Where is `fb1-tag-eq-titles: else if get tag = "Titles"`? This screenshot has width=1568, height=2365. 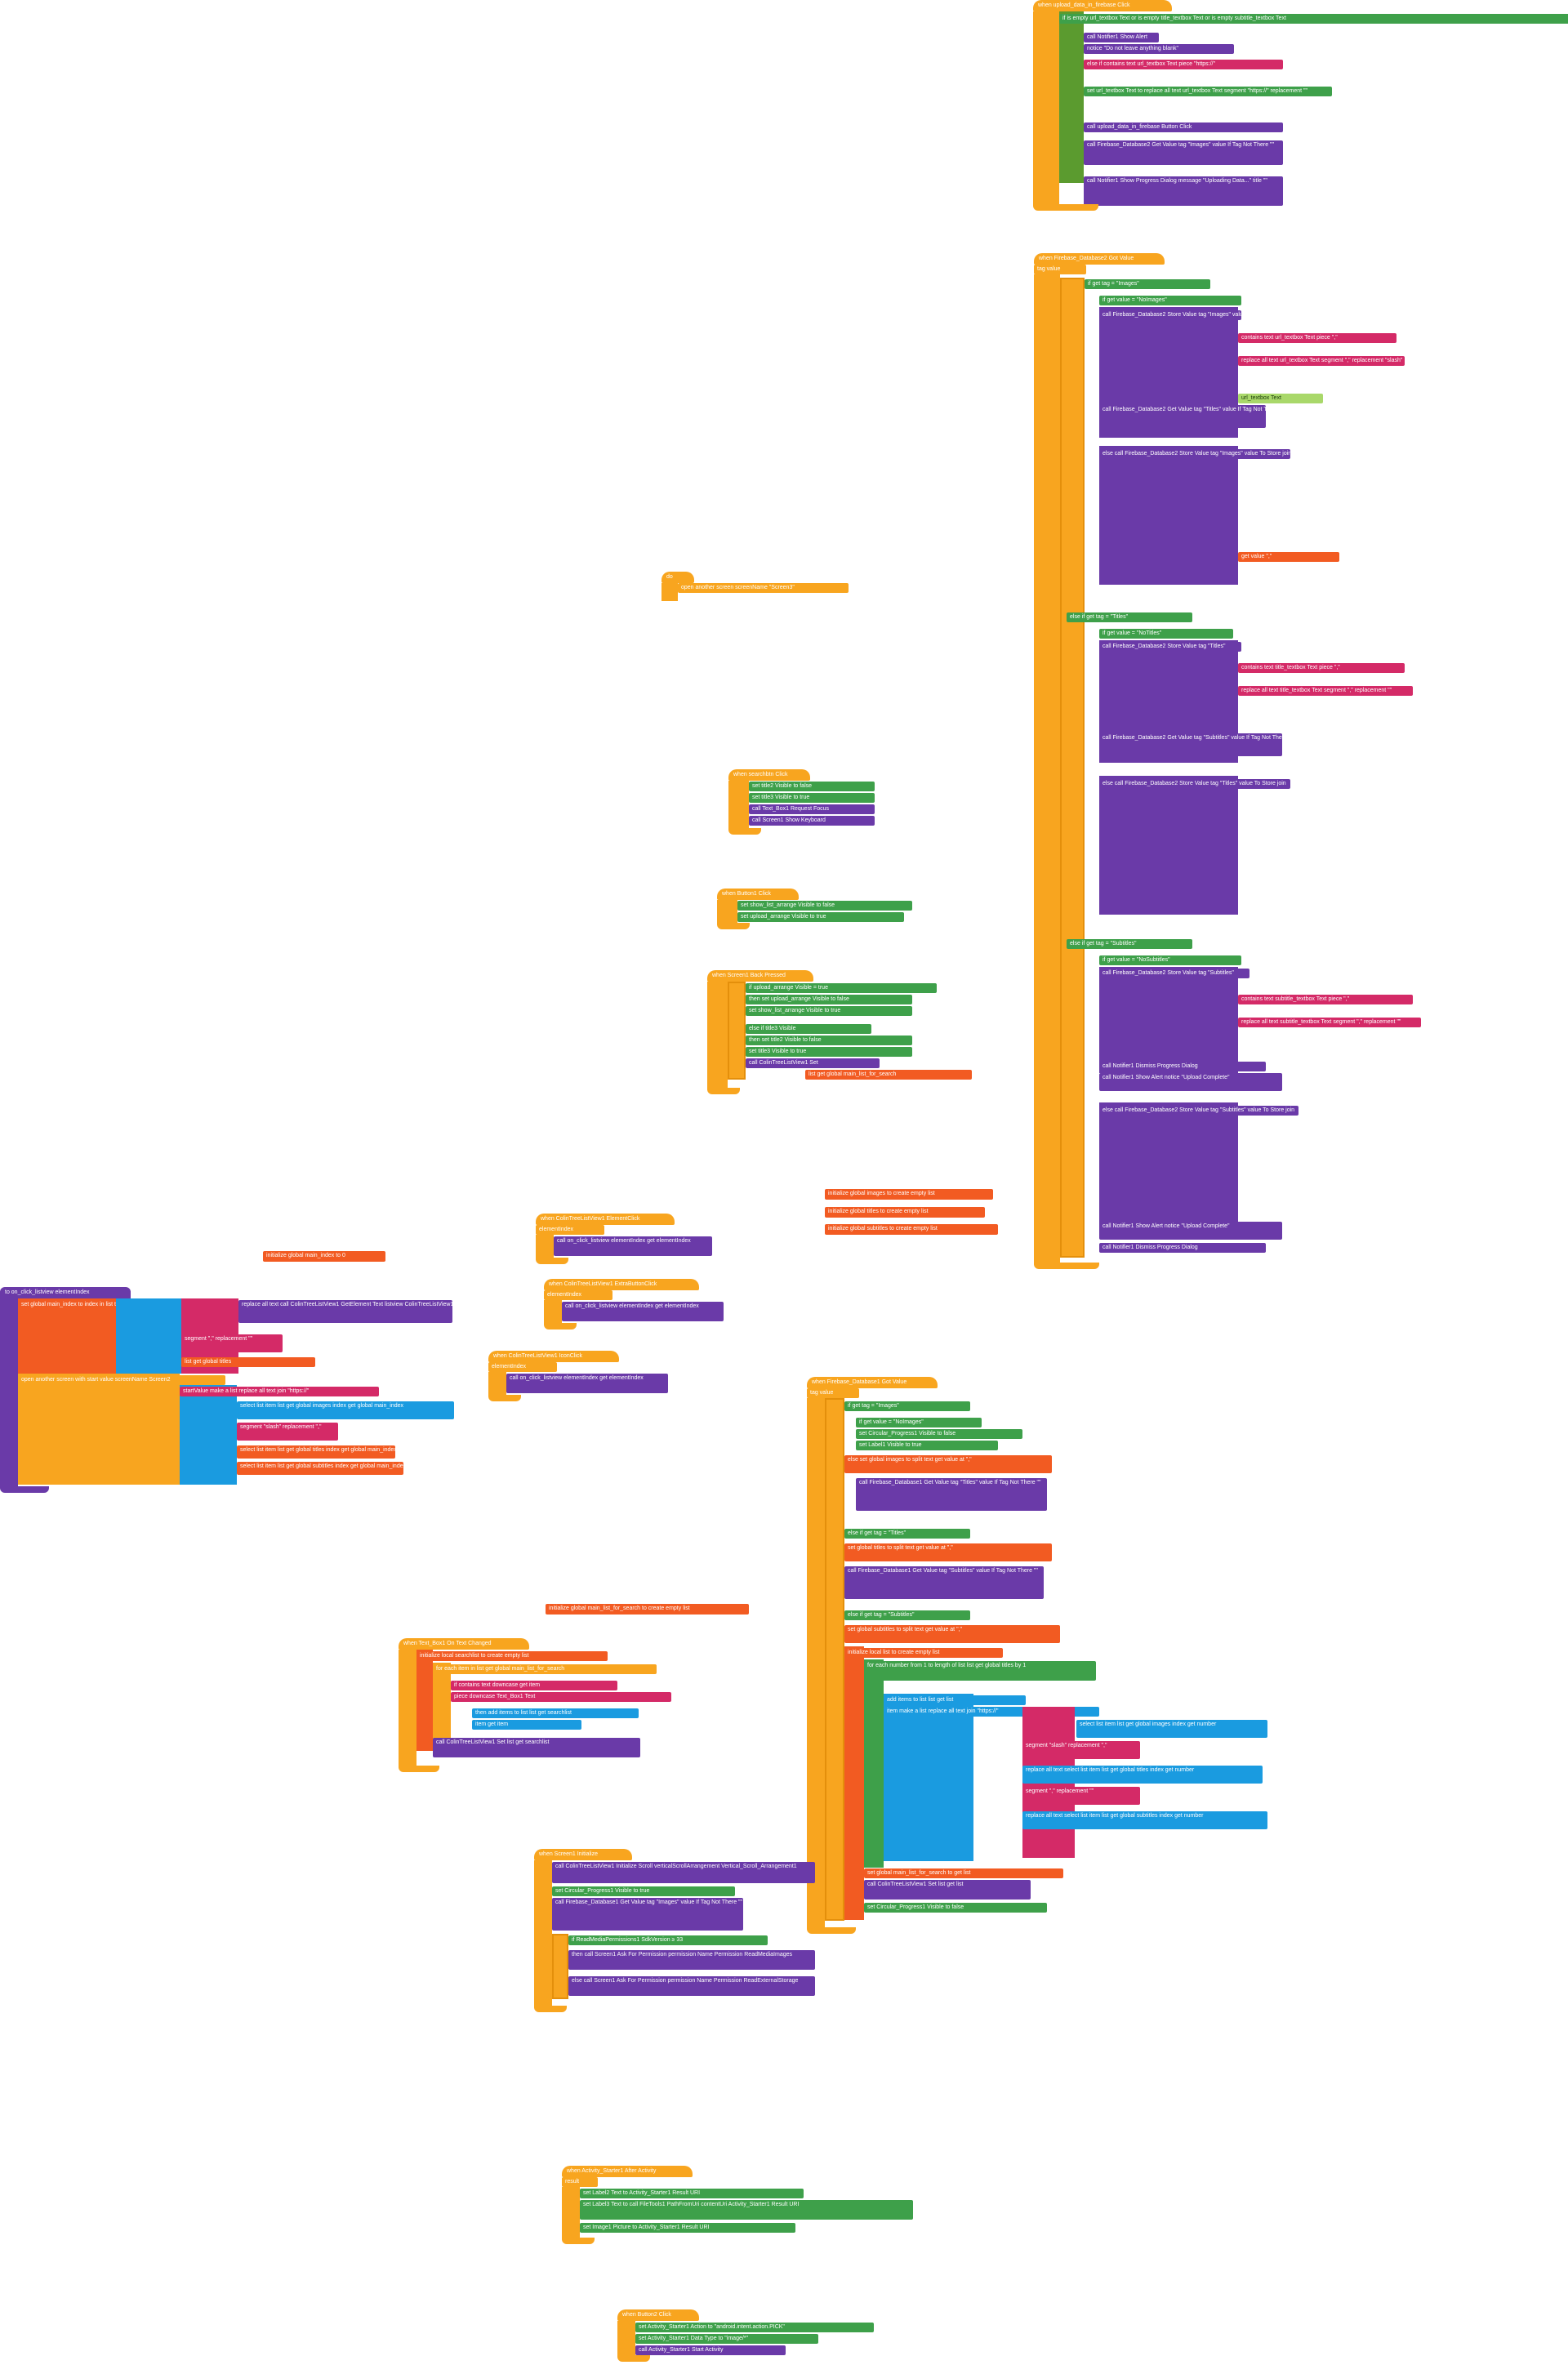
fb1-tag-eq-titles: else if get tag = "Titles" is located at coordinates (907, 1534).